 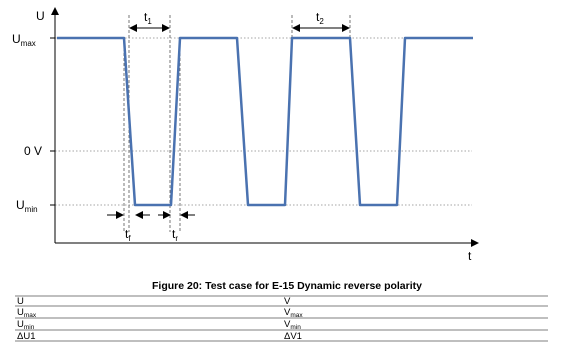 I want to click on cell: ΔV1, so click(x=293, y=336).